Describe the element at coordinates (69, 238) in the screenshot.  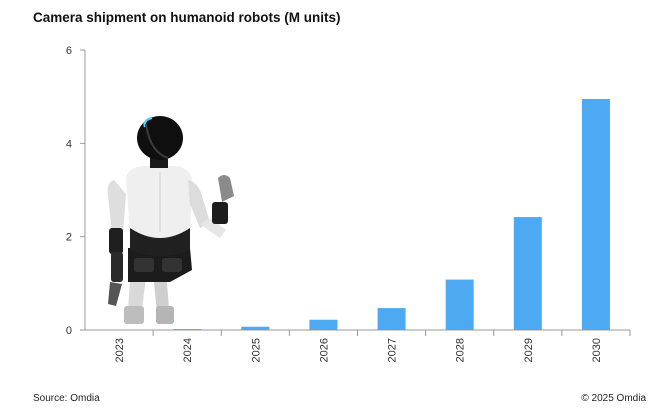
I see `y-tick-label: 2` at that location.